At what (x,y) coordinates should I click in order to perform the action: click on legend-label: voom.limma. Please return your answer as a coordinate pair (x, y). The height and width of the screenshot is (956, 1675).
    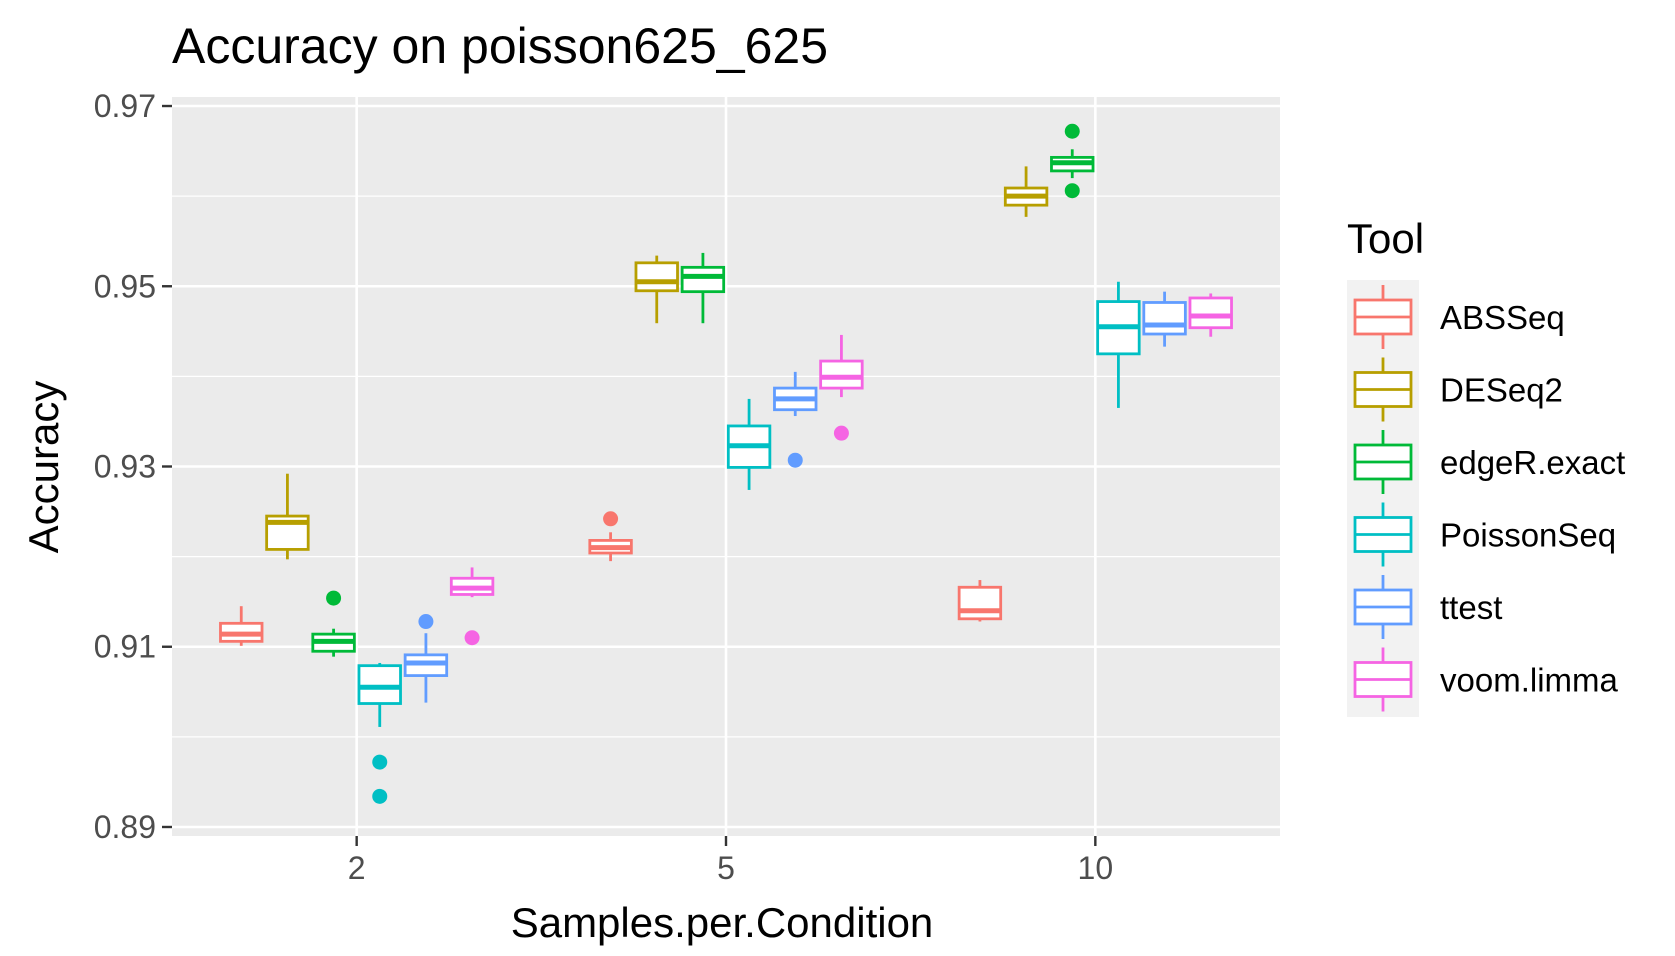
    Looking at the image, I should click on (1529, 680).